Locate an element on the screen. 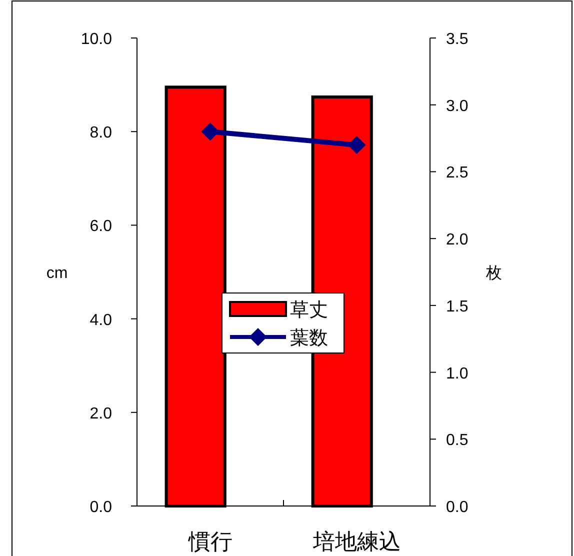 This screenshot has height=556, width=574. y2-tick-label: 1.5 is located at coordinates (457, 307).